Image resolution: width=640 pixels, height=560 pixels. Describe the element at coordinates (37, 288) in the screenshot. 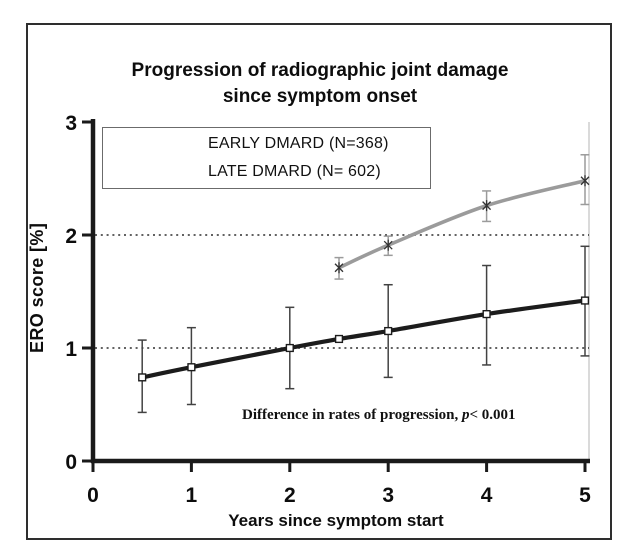

I see `y-axis-title: ERO score [%]` at that location.